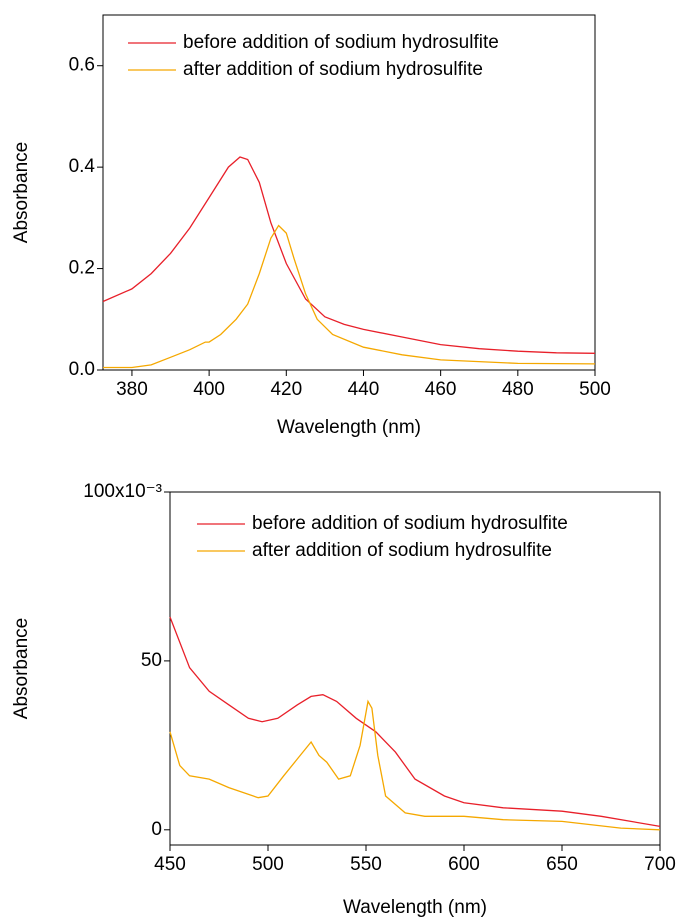 The image size is (684, 924). Describe the element at coordinates (82, 268) in the screenshot. I see `y-tick-label: 0.2` at that location.